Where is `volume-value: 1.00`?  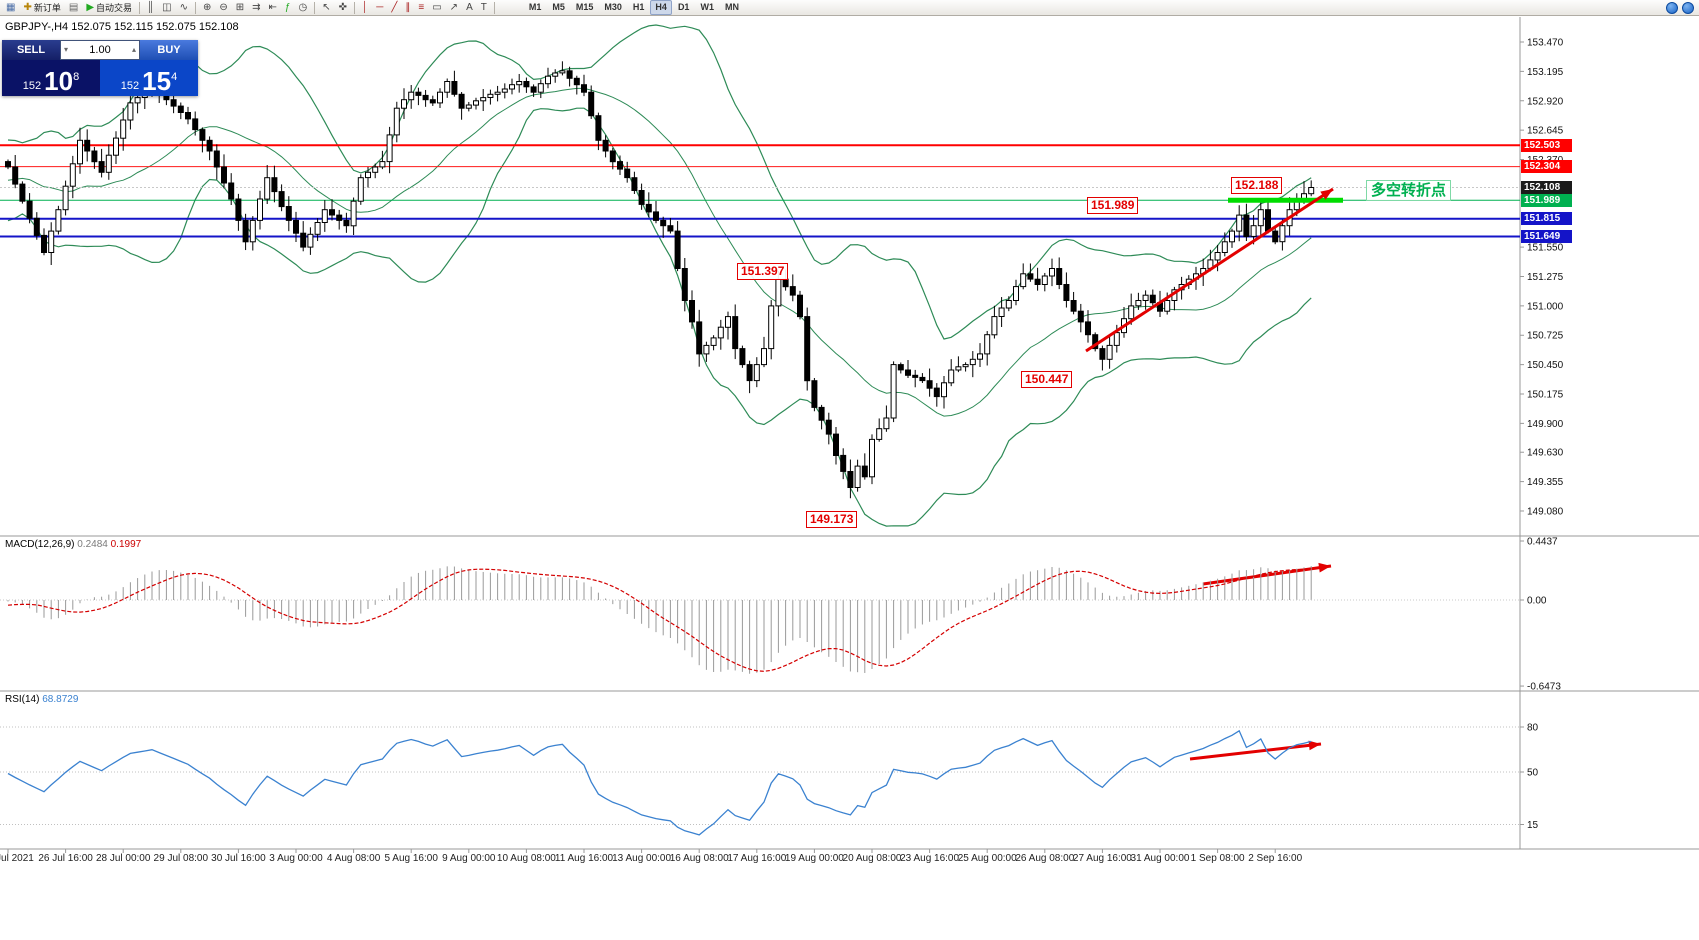 volume-value: 1.00 is located at coordinates (100, 50).